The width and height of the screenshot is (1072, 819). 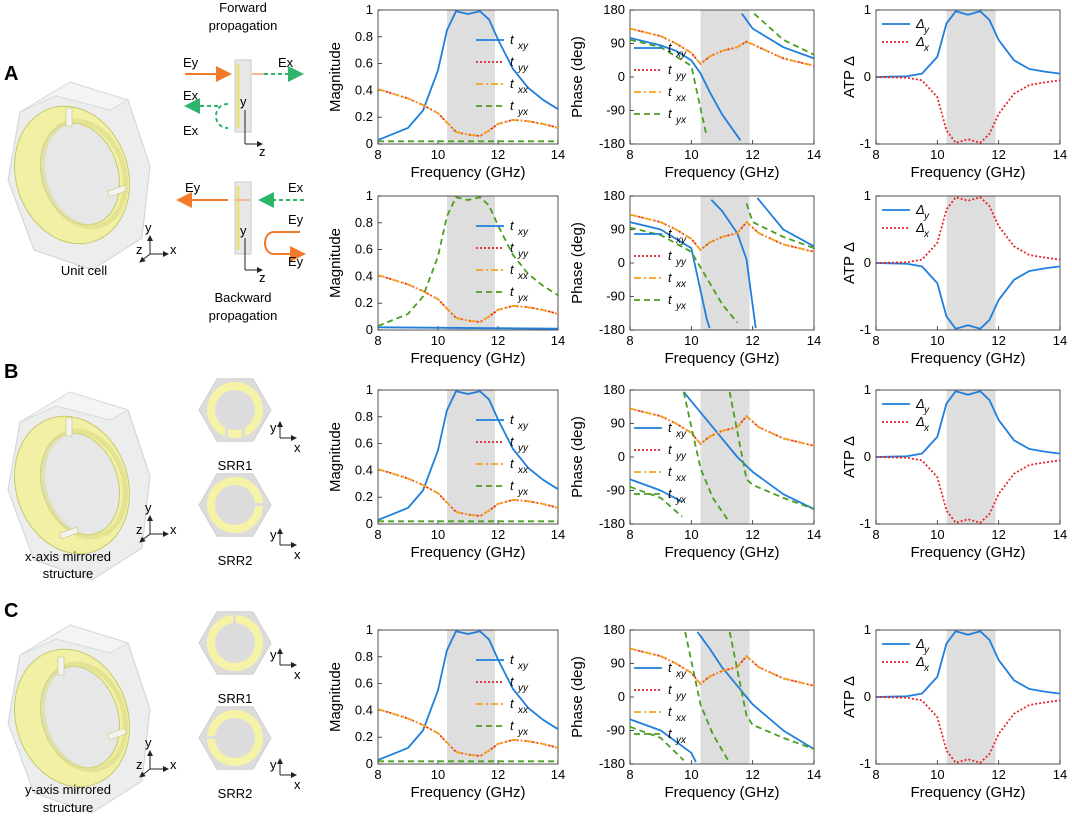 What do you see at coordinates (364, 275) in the screenshot?
I see `y-tick-label: 0.4` at bounding box center [364, 275].